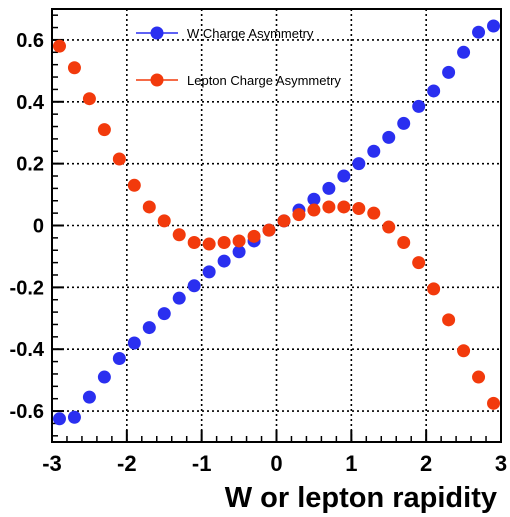 The image size is (510, 517). I want to click on legend-item: Lepton Charge Asymmetry, so click(238, 80).